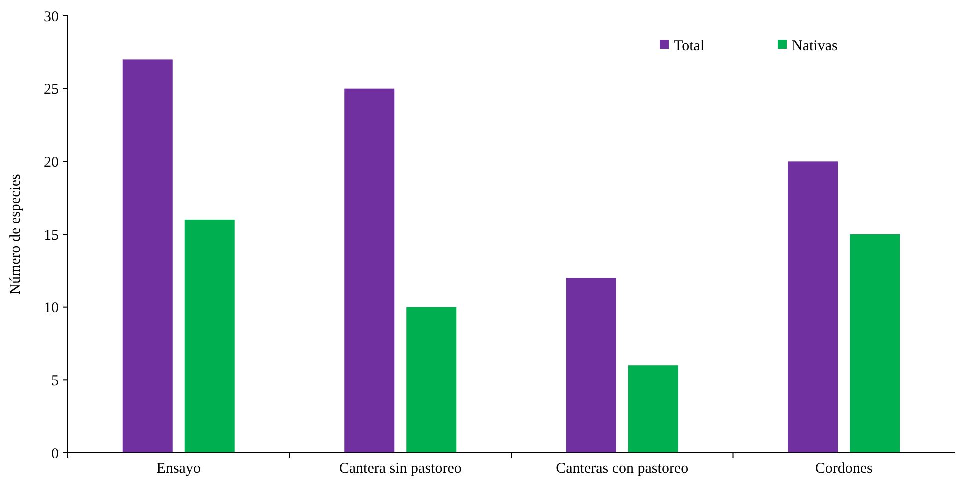 This screenshot has width=957, height=485. I want to click on y-tick-label: 5, so click(55, 381).